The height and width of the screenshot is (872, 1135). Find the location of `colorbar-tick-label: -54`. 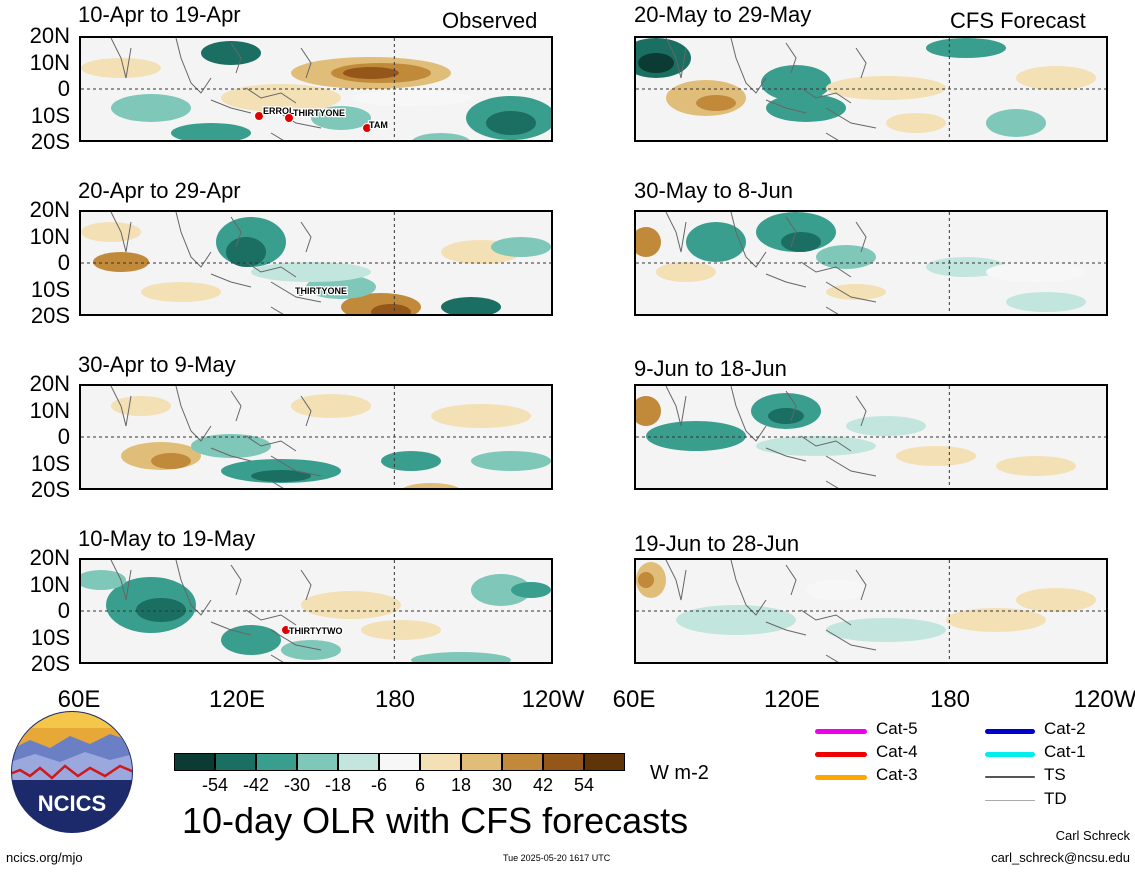

colorbar-tick-label: -54 is located at coordinates (215, 785).